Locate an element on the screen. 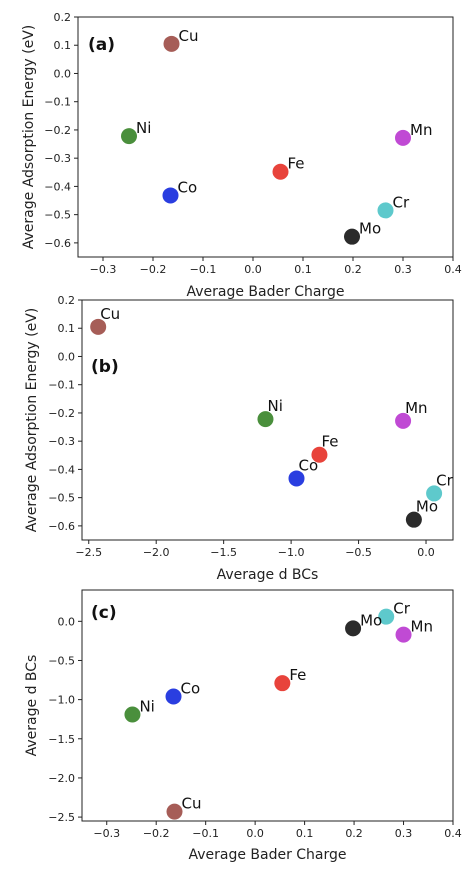 This screenshot has height=874, width=474. y-tick-label: −2.0 is located at coordinates (61, 778).